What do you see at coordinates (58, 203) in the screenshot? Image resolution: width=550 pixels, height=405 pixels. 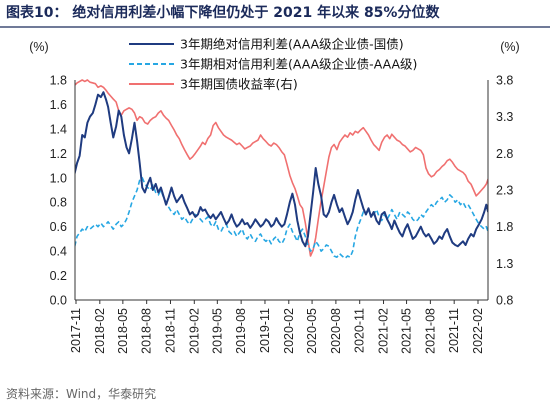 I see `left-tick-label: 0.8` at bounding box center [58, 203].